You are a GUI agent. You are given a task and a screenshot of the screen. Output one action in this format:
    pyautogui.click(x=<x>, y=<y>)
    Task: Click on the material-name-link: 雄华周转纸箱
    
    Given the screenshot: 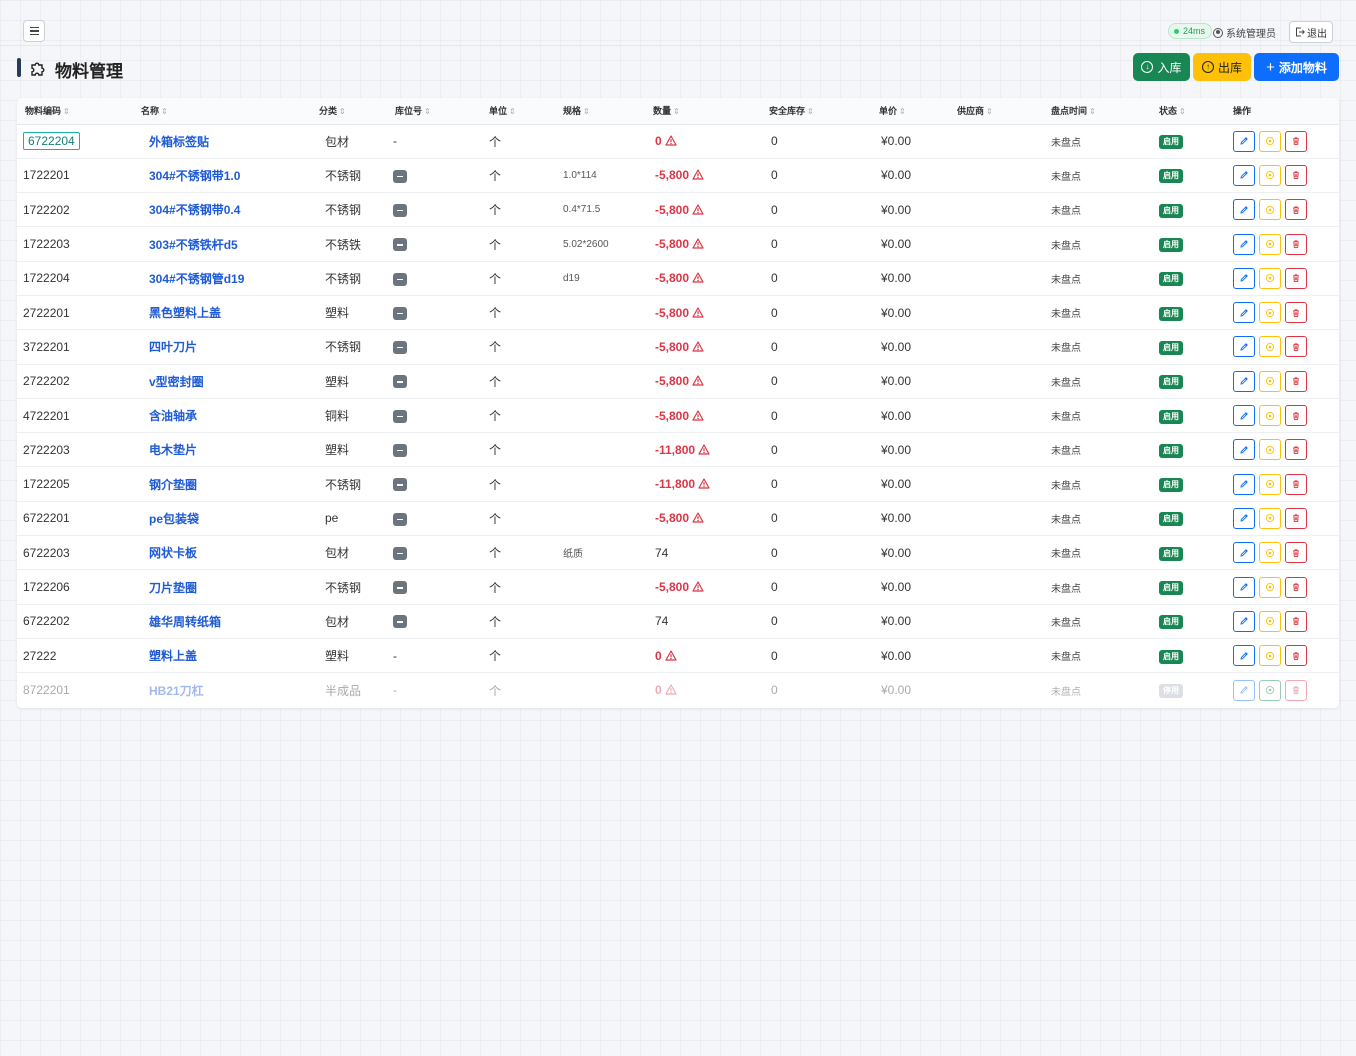 What is the action you would take?
    pyautogui.click(x=222, y=621)
    